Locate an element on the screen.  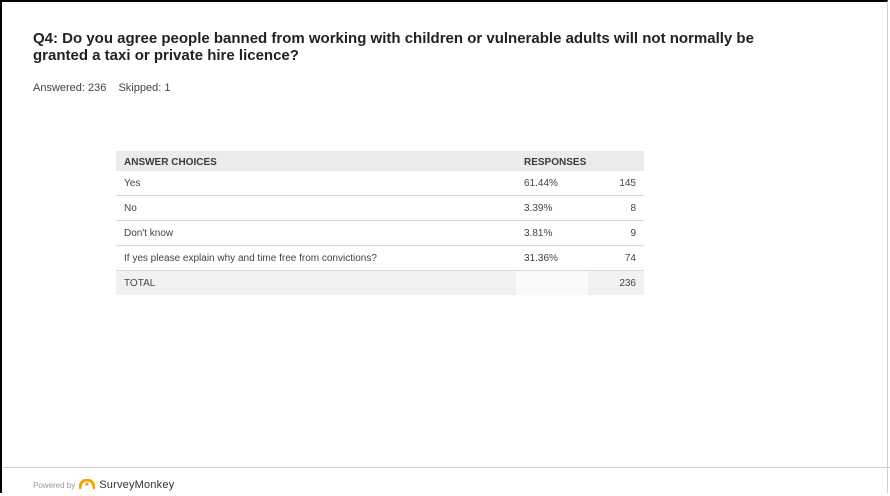
table-row: No 3.39% 8 is located at coordinates (380, 208).